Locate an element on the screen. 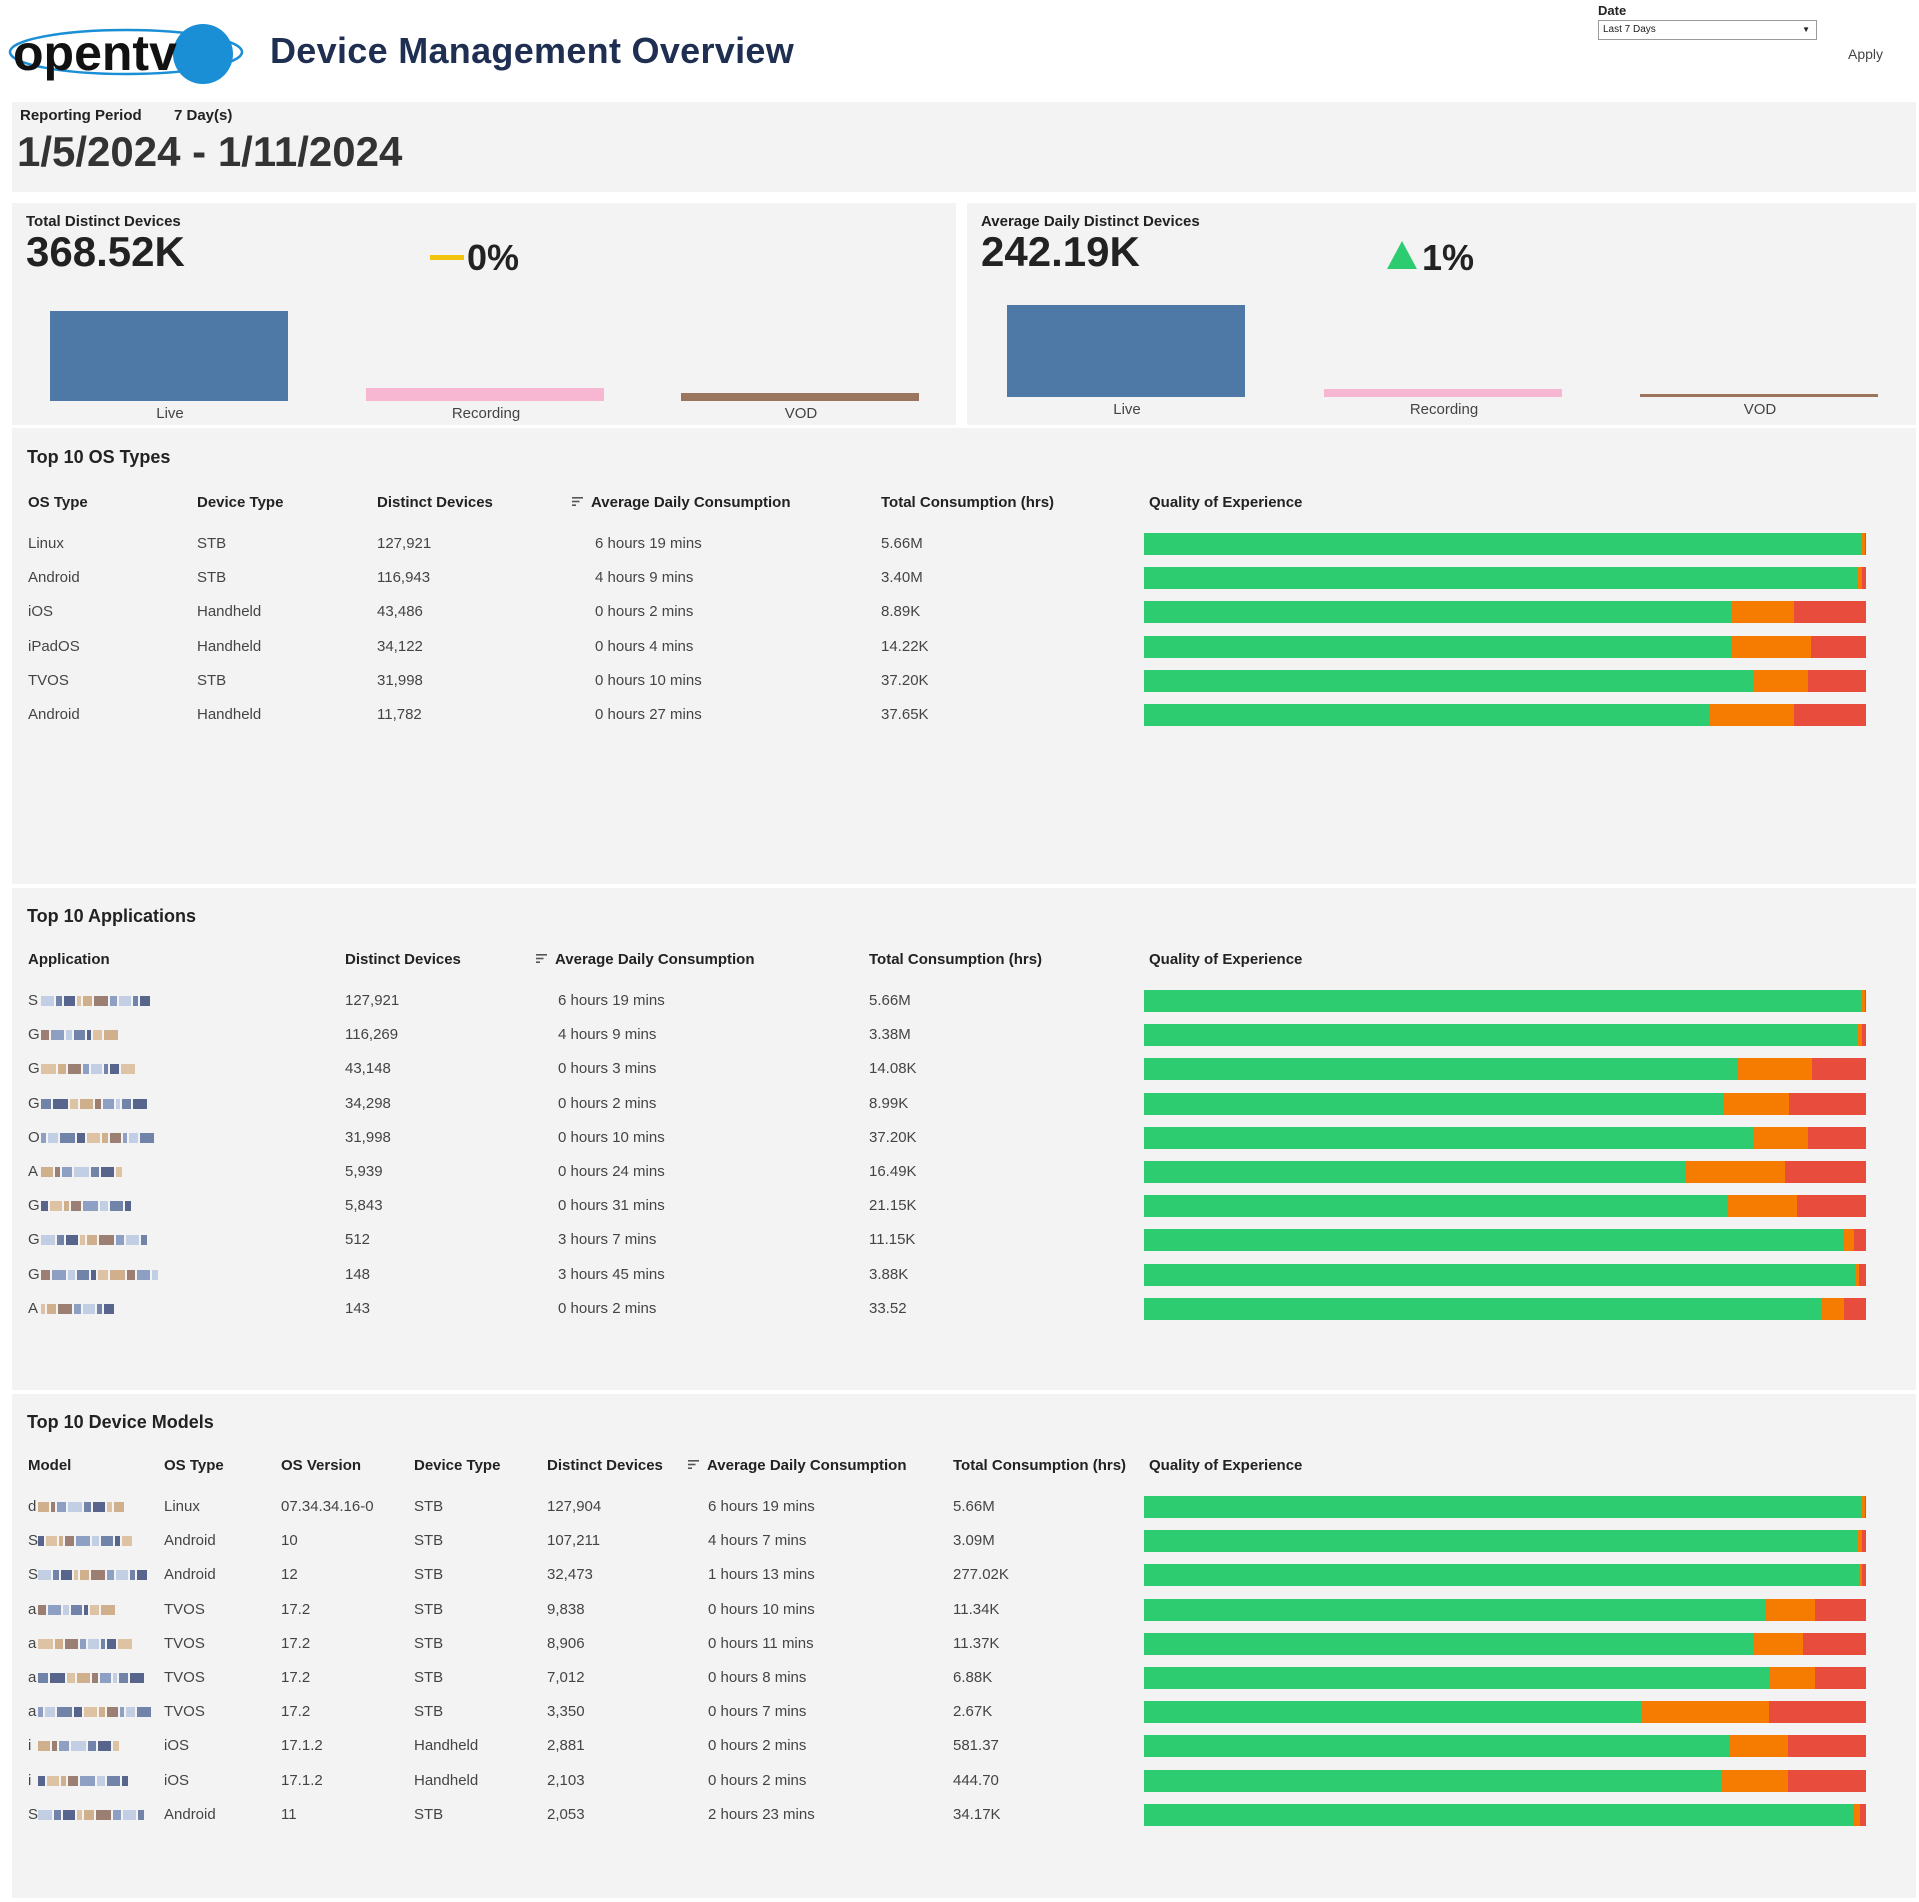 The height and width of the screenshot is (1902, 1919). kpi-bar-live is located at coordinates (169, 356).